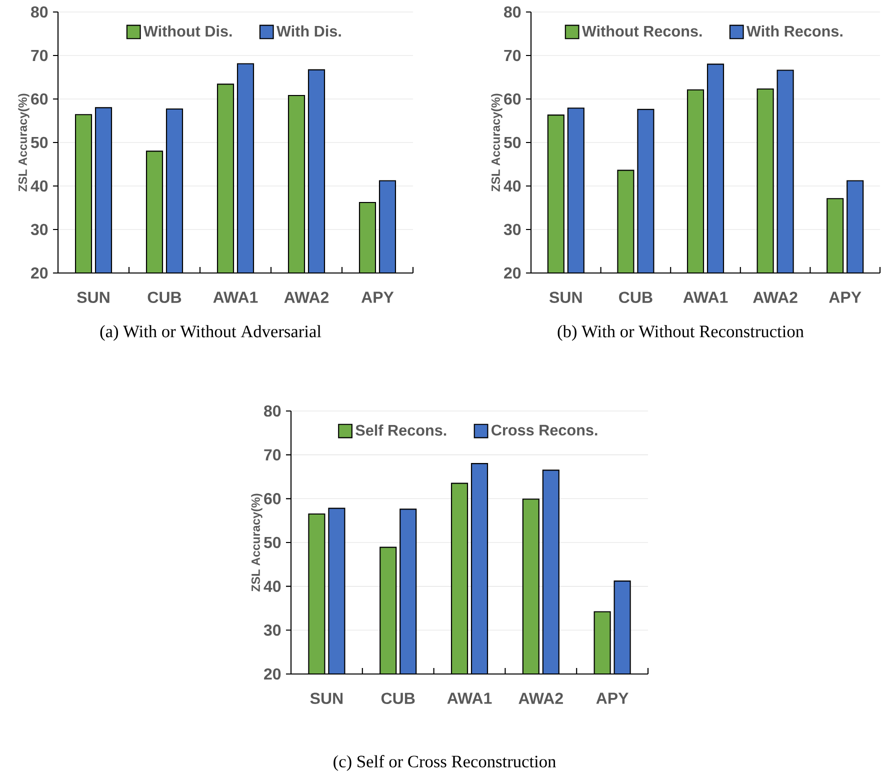 Image resolution: width=884 pixels, height=777 pixels. Describe the element at coordinates (308, 31) in the screenshot. I see `legend-label: With Dis.` at that location.